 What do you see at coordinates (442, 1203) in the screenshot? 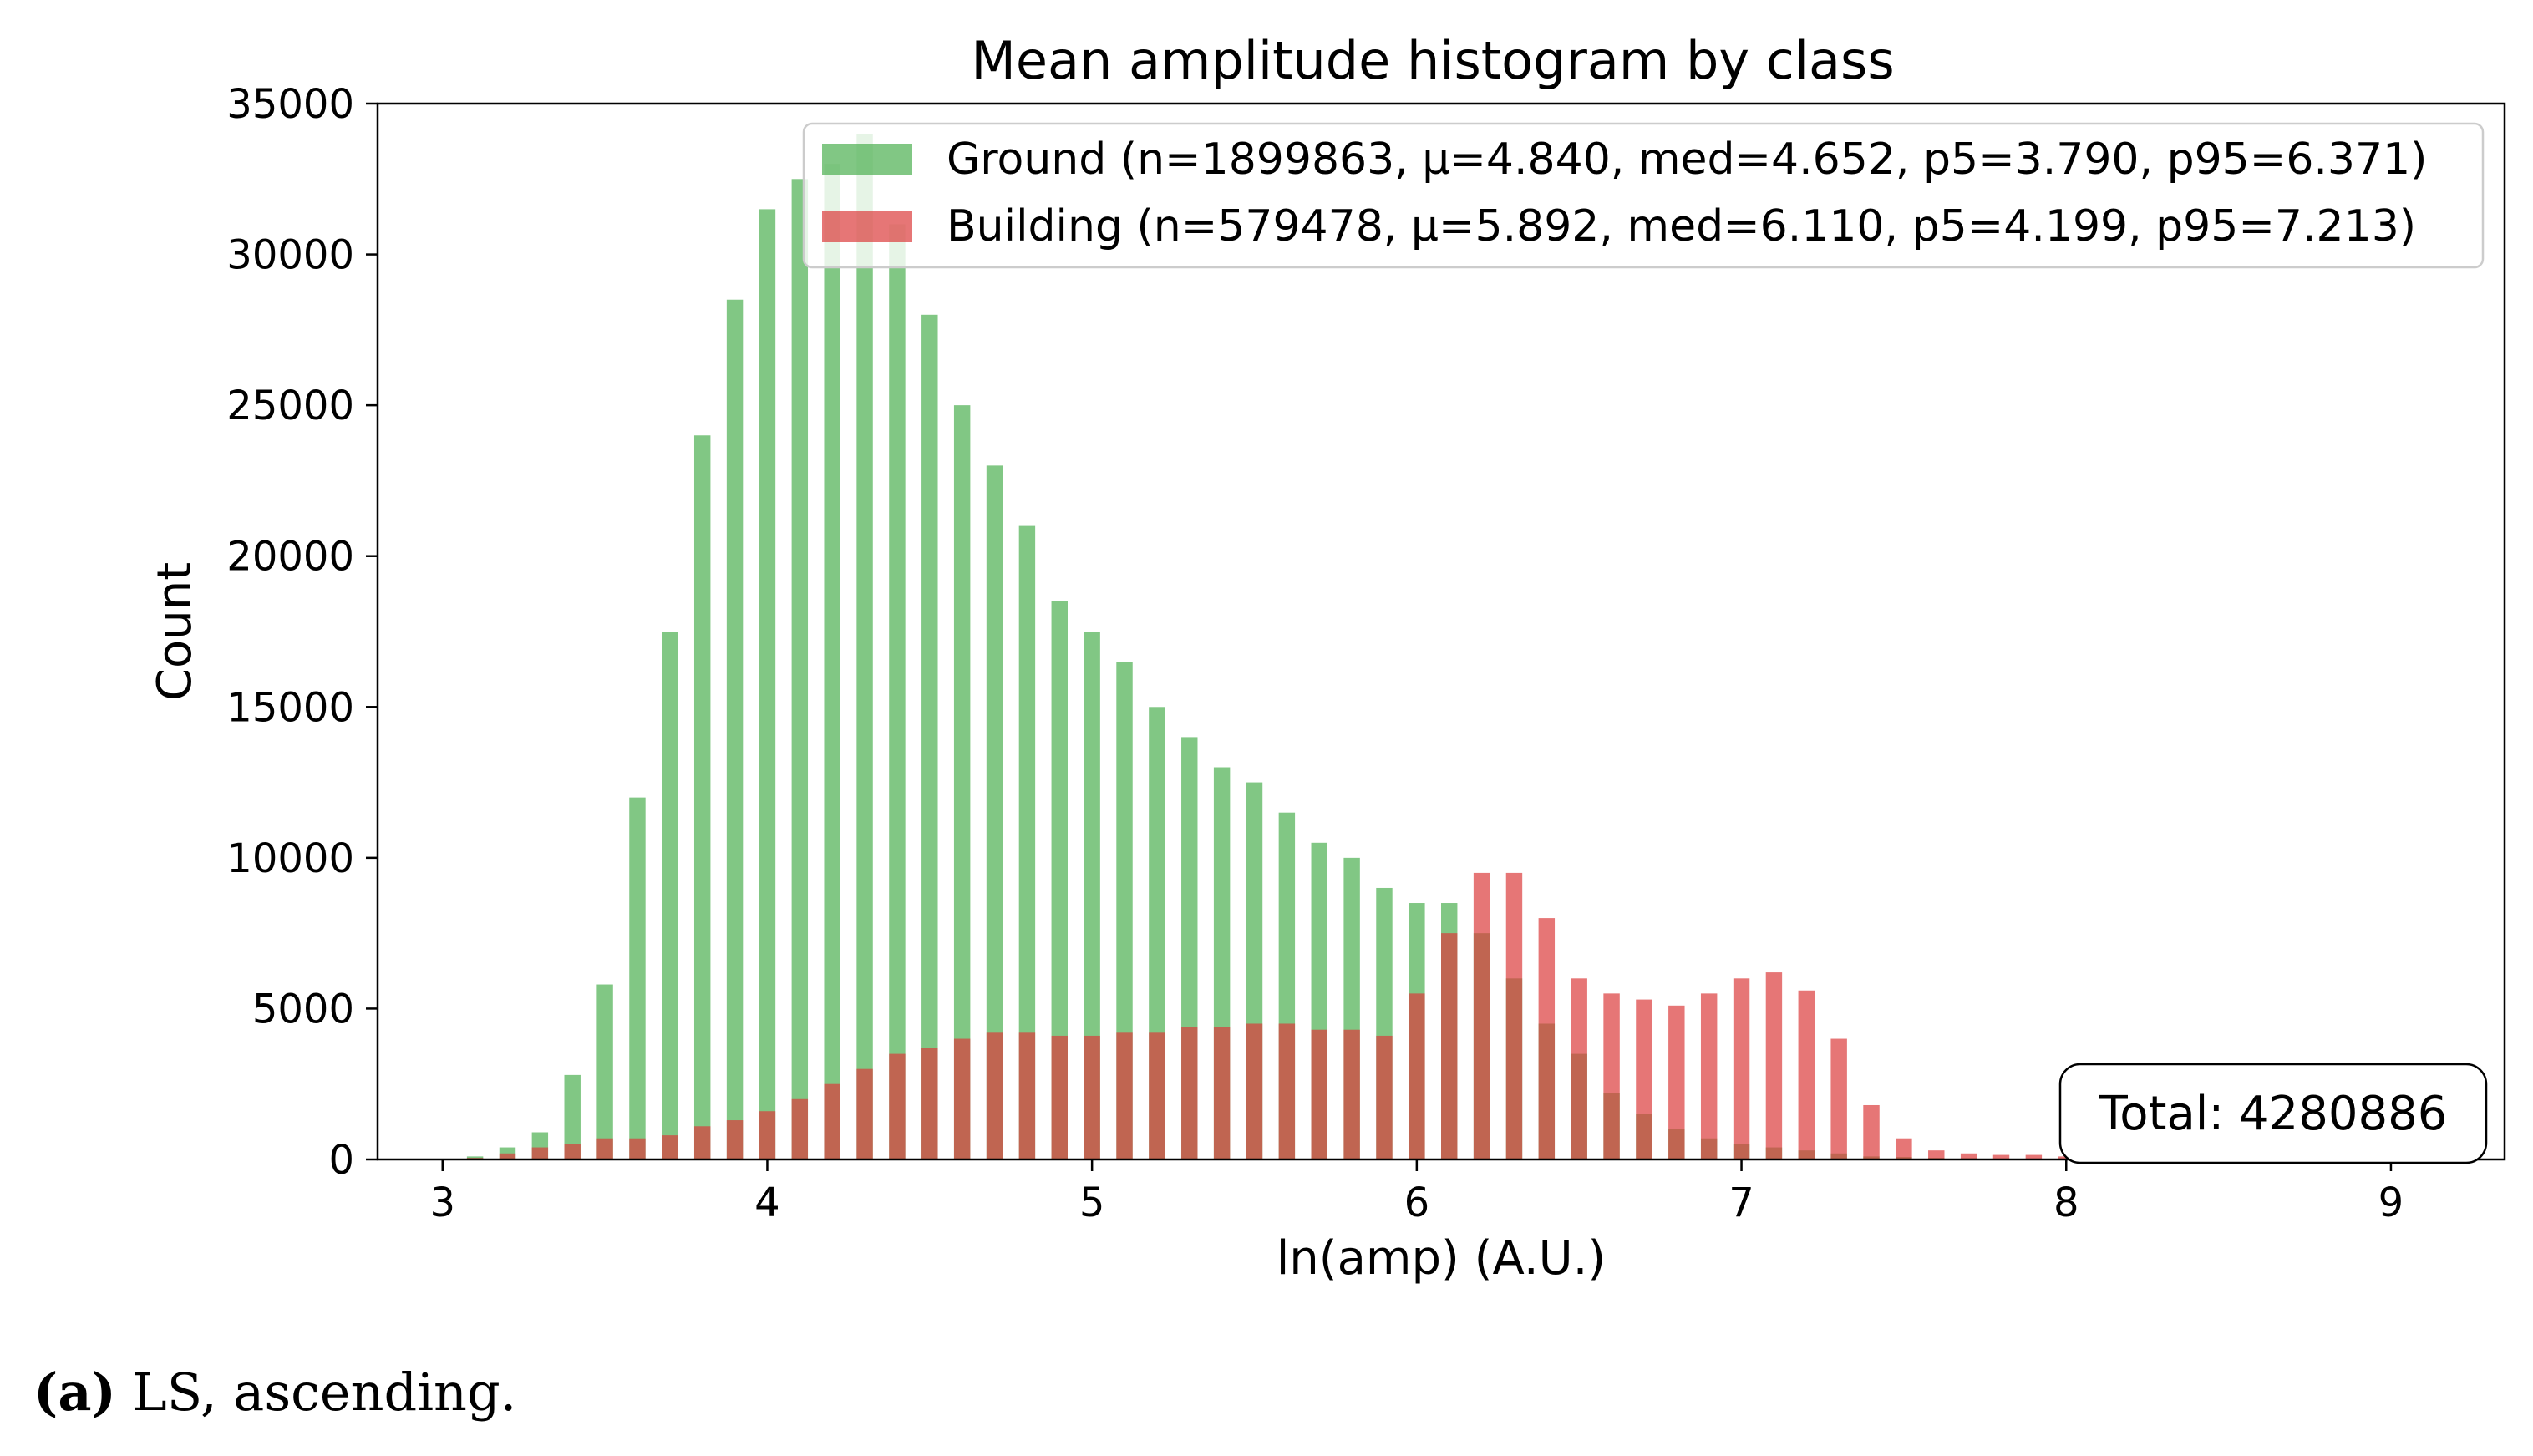
I see `x-tick-label: 3` at bounding box center [442, 1203].